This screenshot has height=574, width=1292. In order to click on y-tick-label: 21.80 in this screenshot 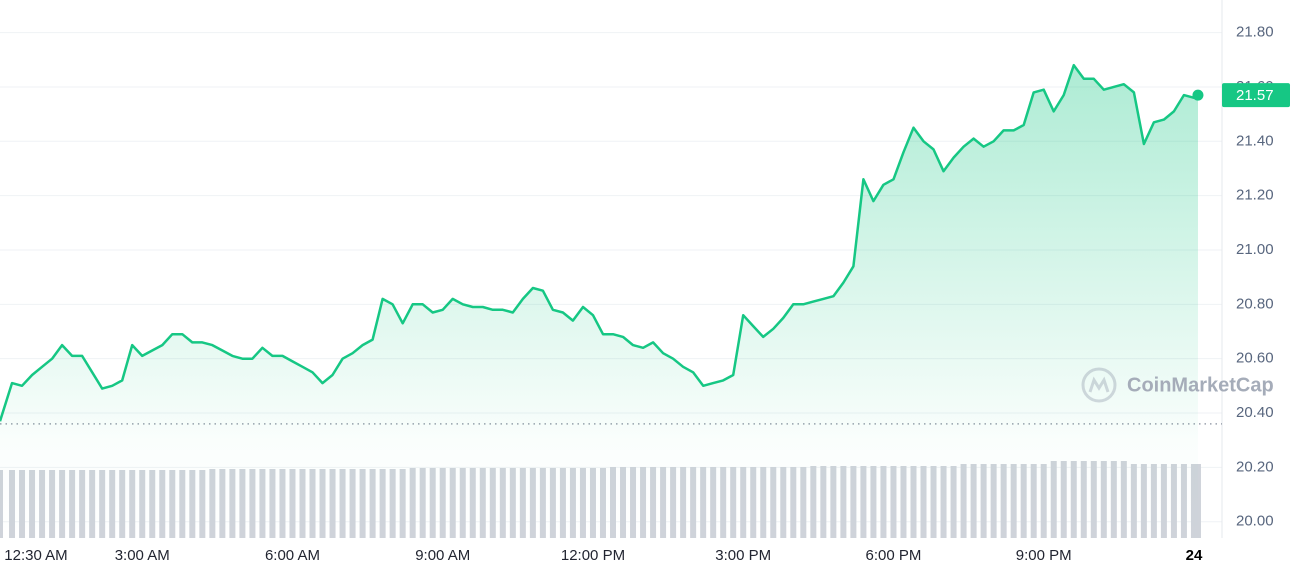, I will do `click(1255, 32)`.